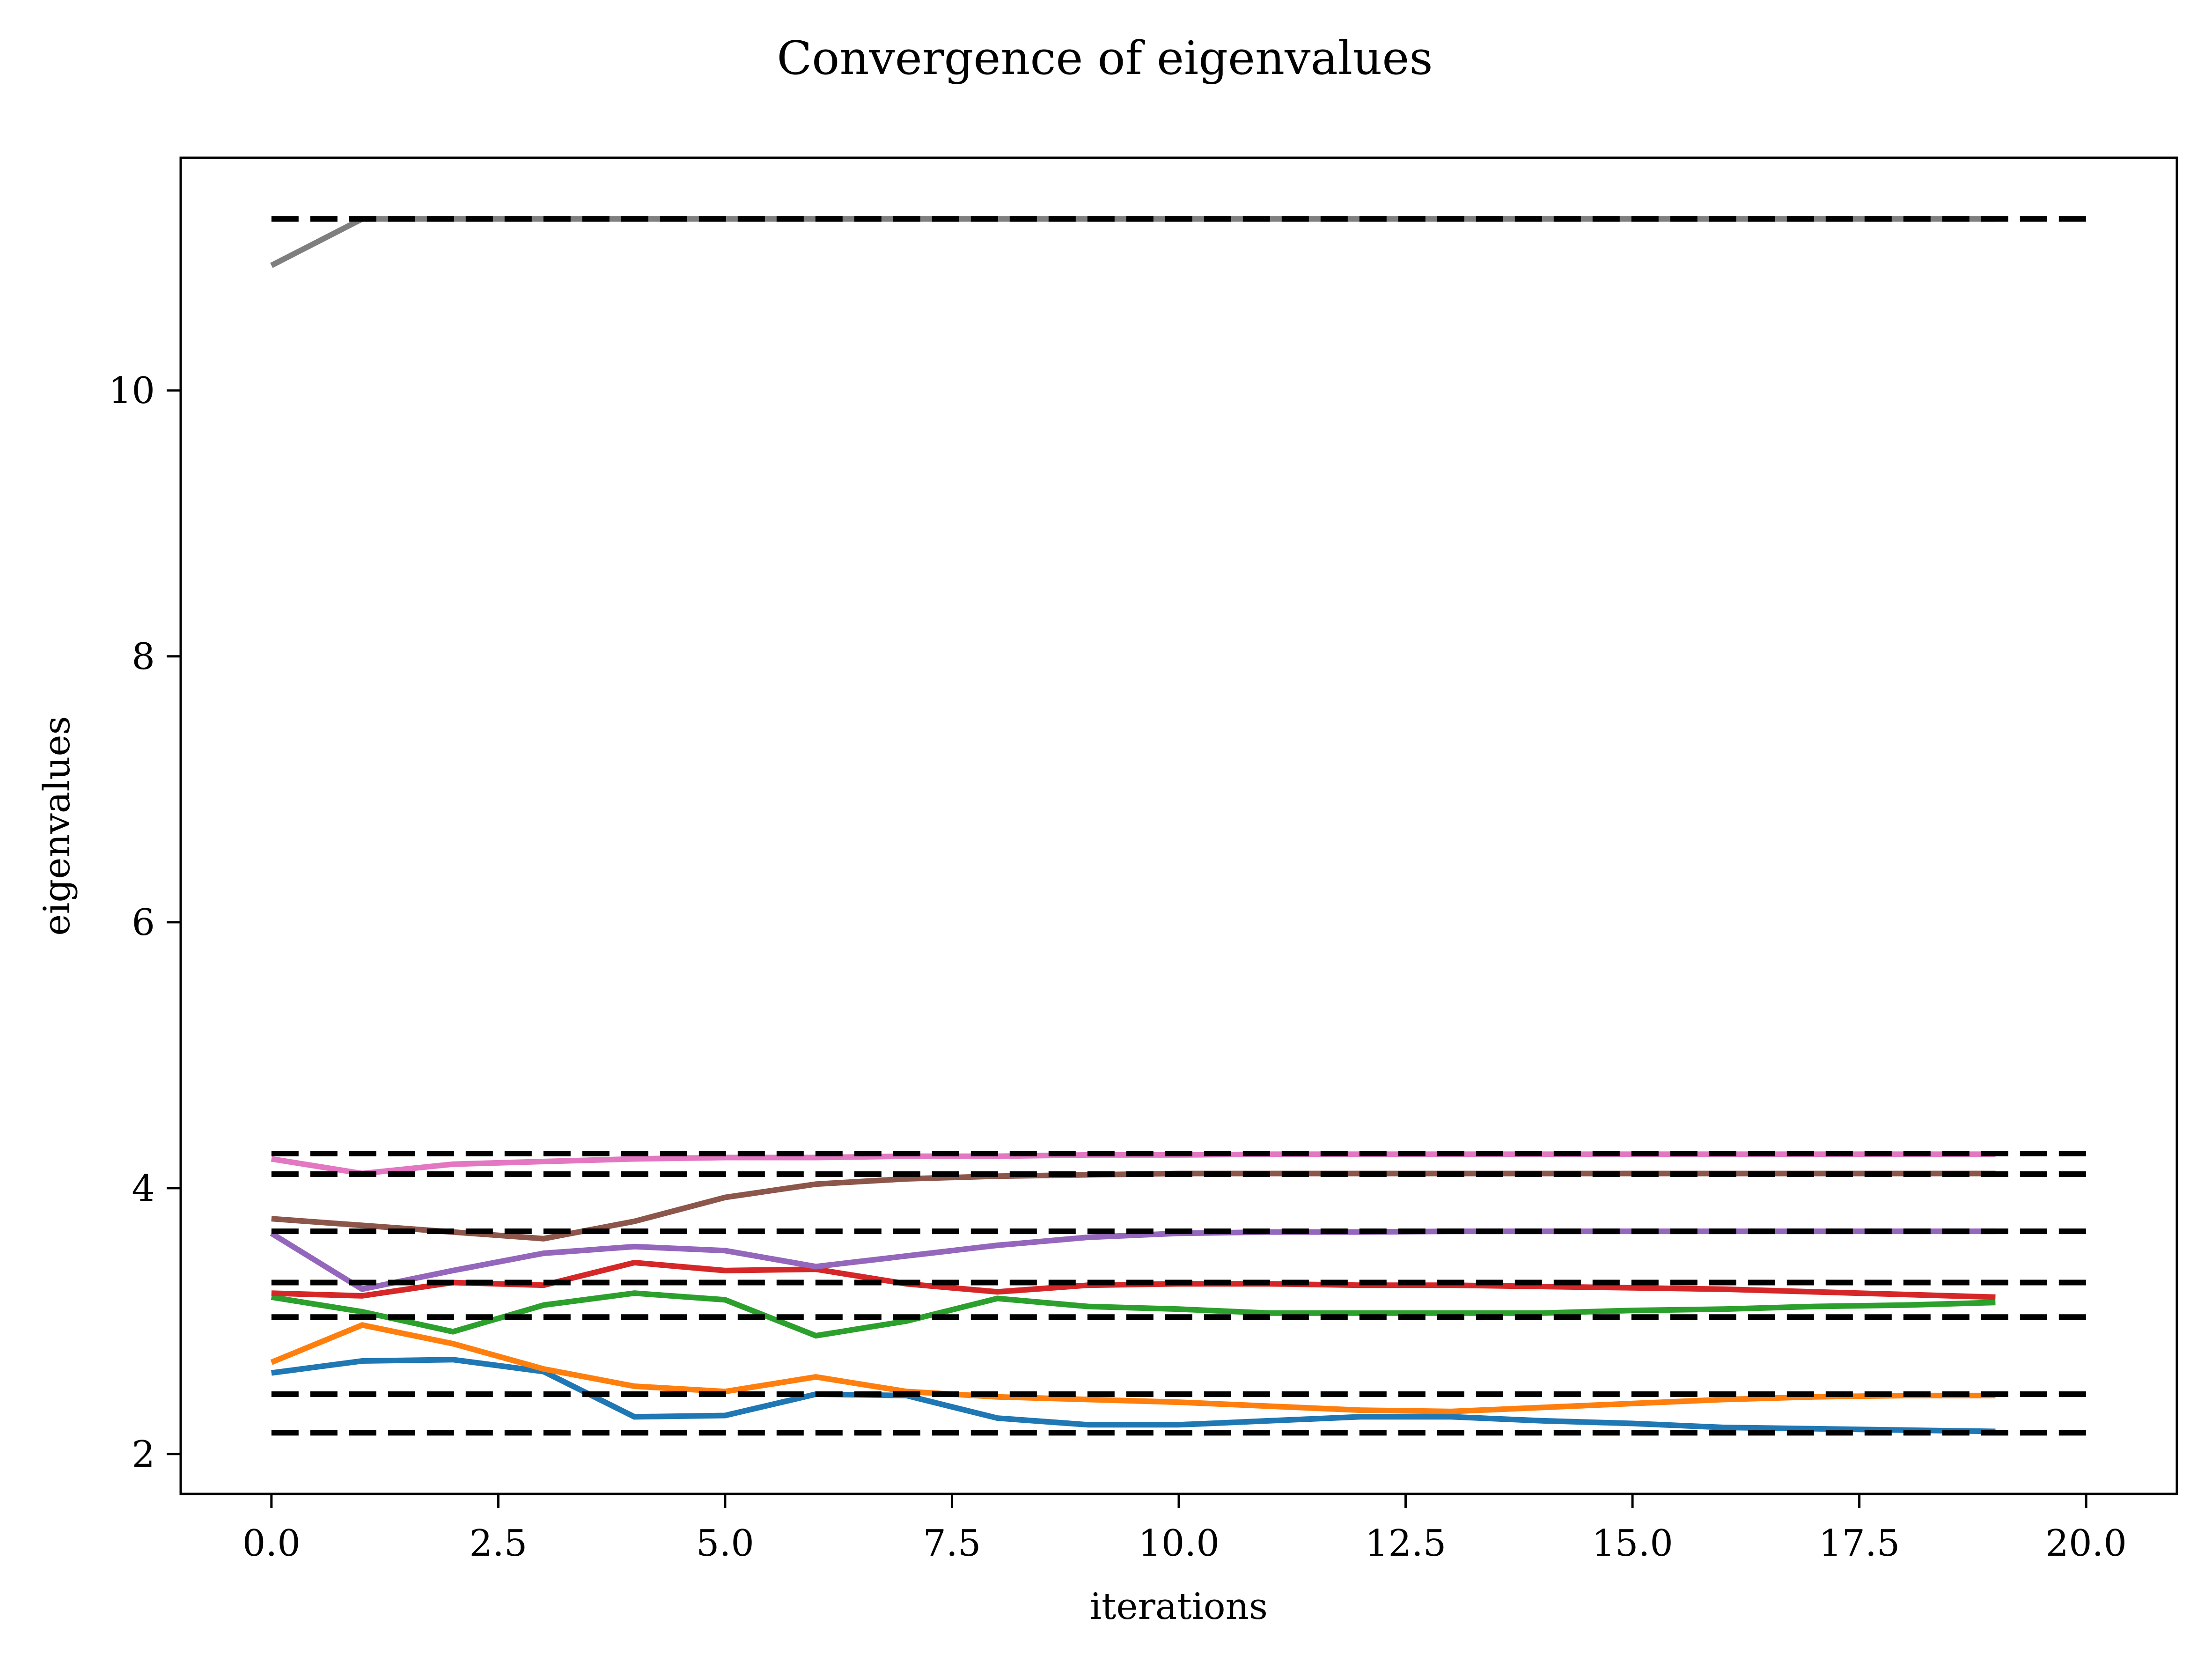 This screenshot has height=1669, width=2212. What do you see at coordinates (1632, 1543) in the screenshot?
I see `x-tick-label: 15.0` at bounding box center [1632, 1543].